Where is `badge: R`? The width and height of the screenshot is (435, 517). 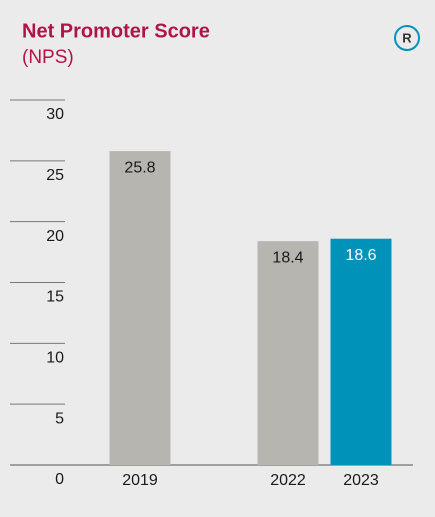 badge: R is located at coordinates (407, 37).